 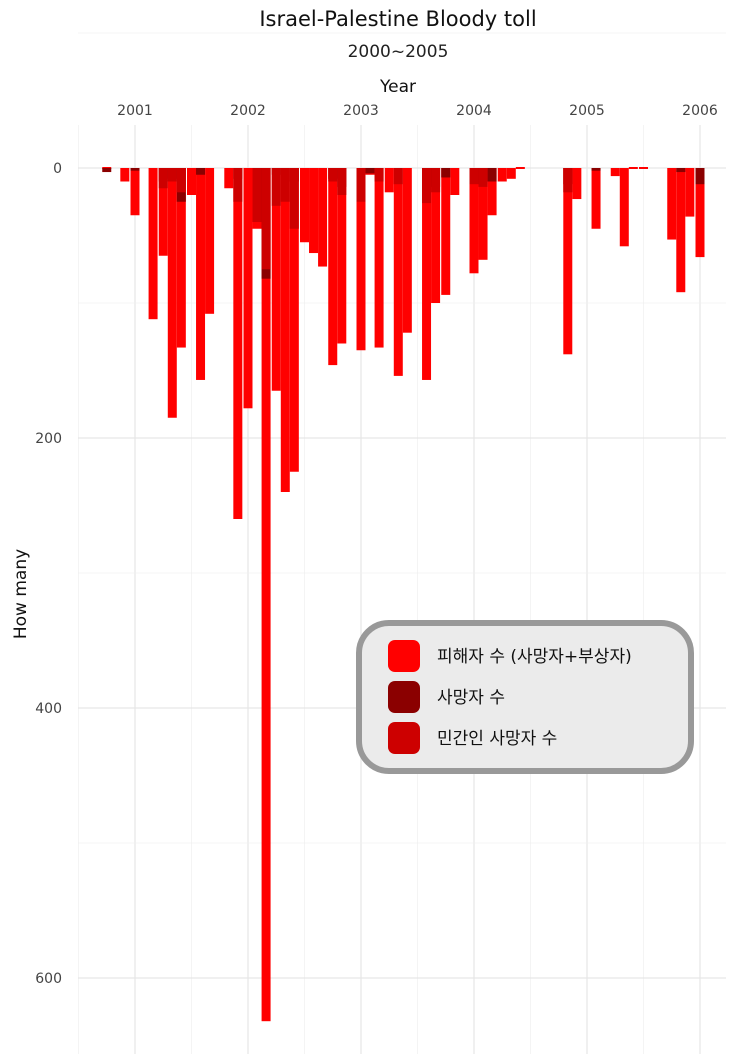 I want to click on y-tick-labels: 0 200 400 600, so click(x=48, y=574).